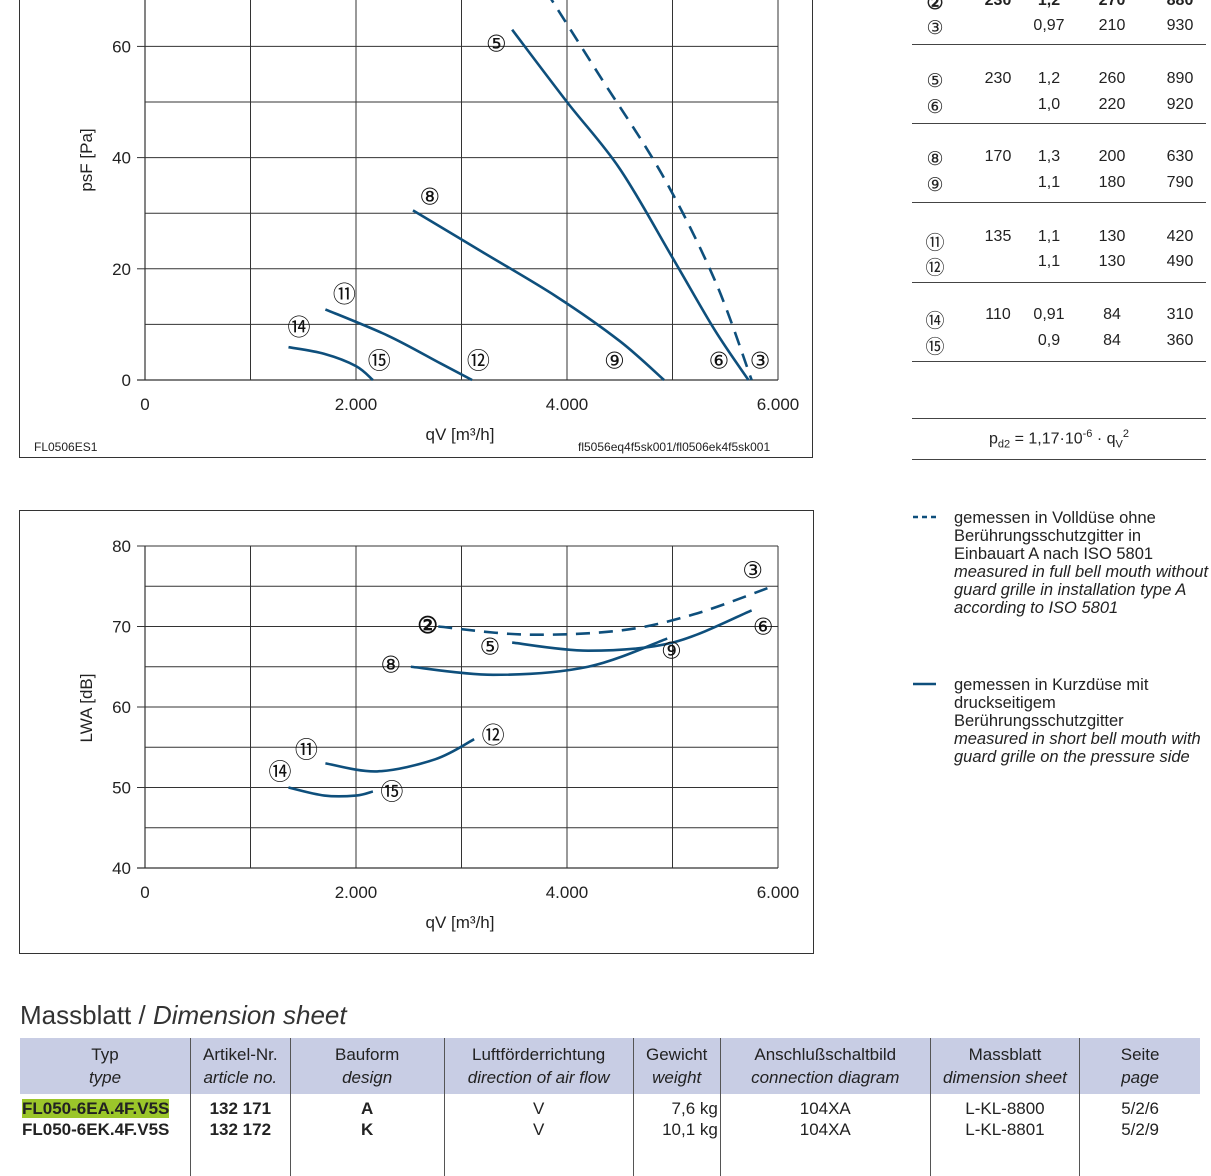 The height and width of the screenshot is (1176, 1211). I want to click on solid-line-icon, so click(924, 684).